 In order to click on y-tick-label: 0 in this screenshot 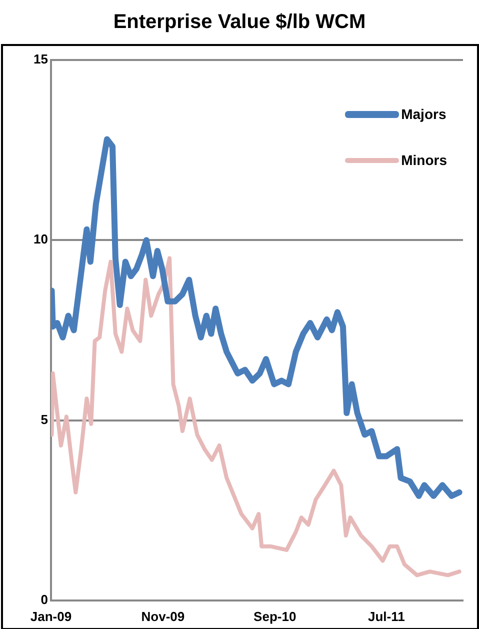, I will do `click(44, 599)`.